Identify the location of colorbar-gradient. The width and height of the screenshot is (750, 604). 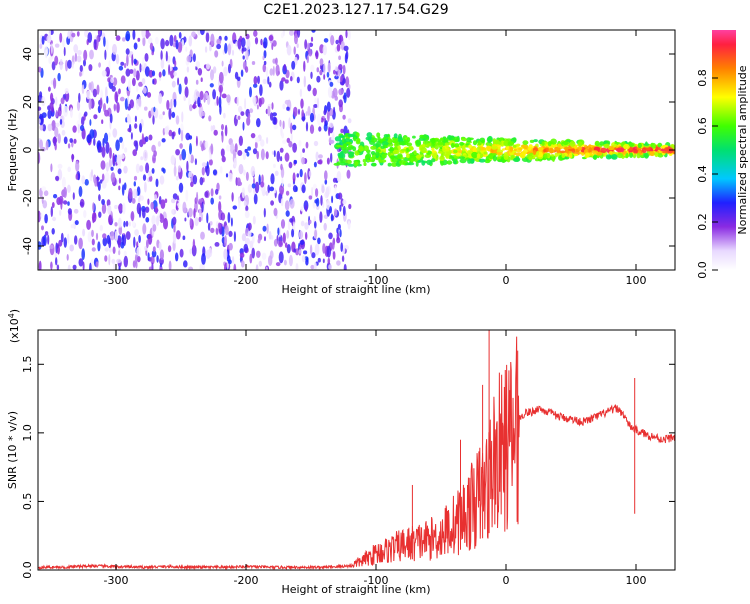
(724, 150).